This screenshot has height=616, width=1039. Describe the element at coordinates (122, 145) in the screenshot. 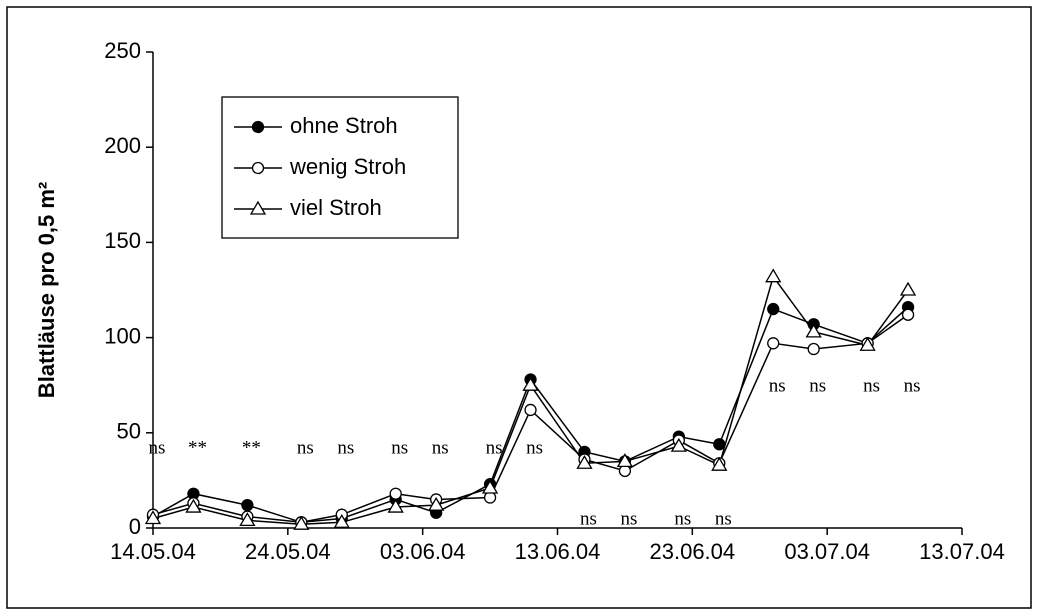

I see `y-tick-label: 200` at that location.